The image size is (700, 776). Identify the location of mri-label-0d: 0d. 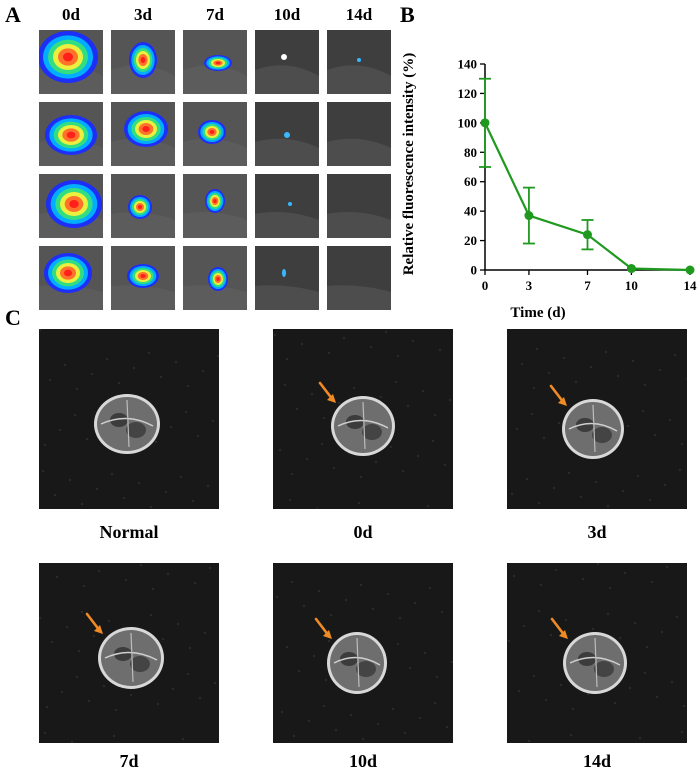
(363, 532).